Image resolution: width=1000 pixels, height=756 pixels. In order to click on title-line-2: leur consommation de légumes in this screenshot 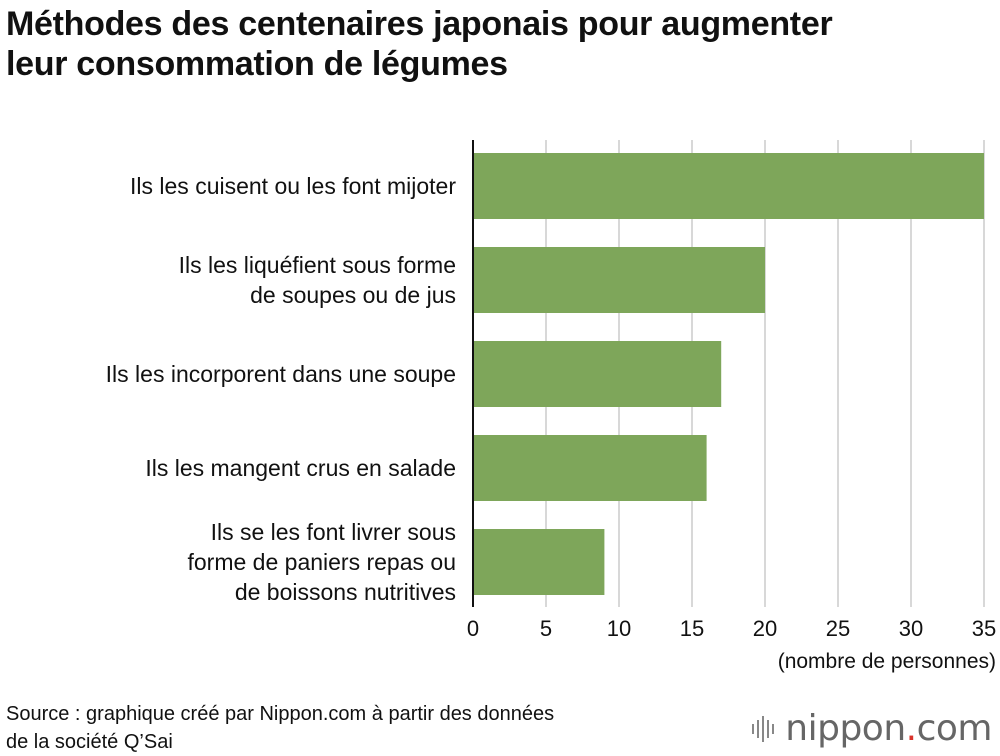, I will do `click(257, 64)`.